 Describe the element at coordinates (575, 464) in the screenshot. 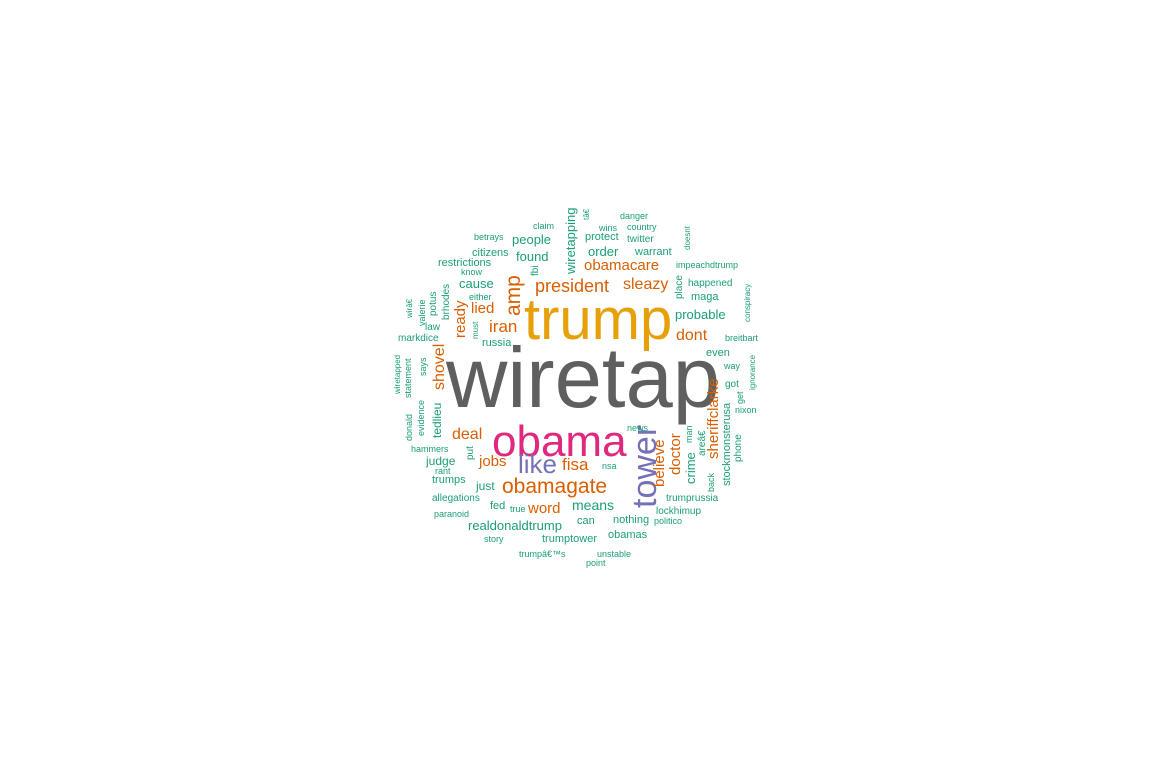

I see `word-fisa: fisa` at that location.